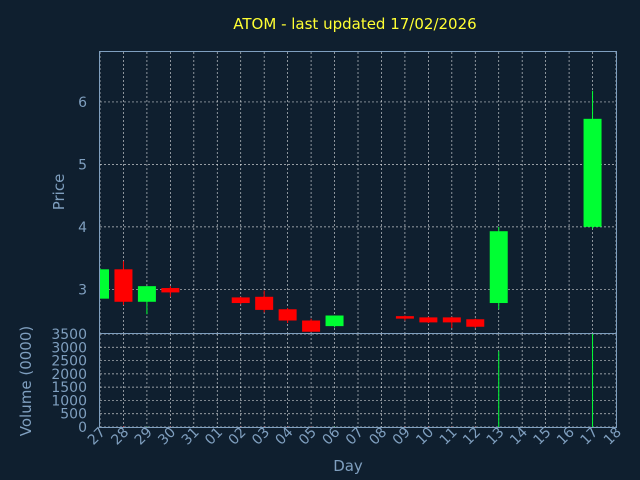  I want to click on x-tick: 12, so click(472, 437).